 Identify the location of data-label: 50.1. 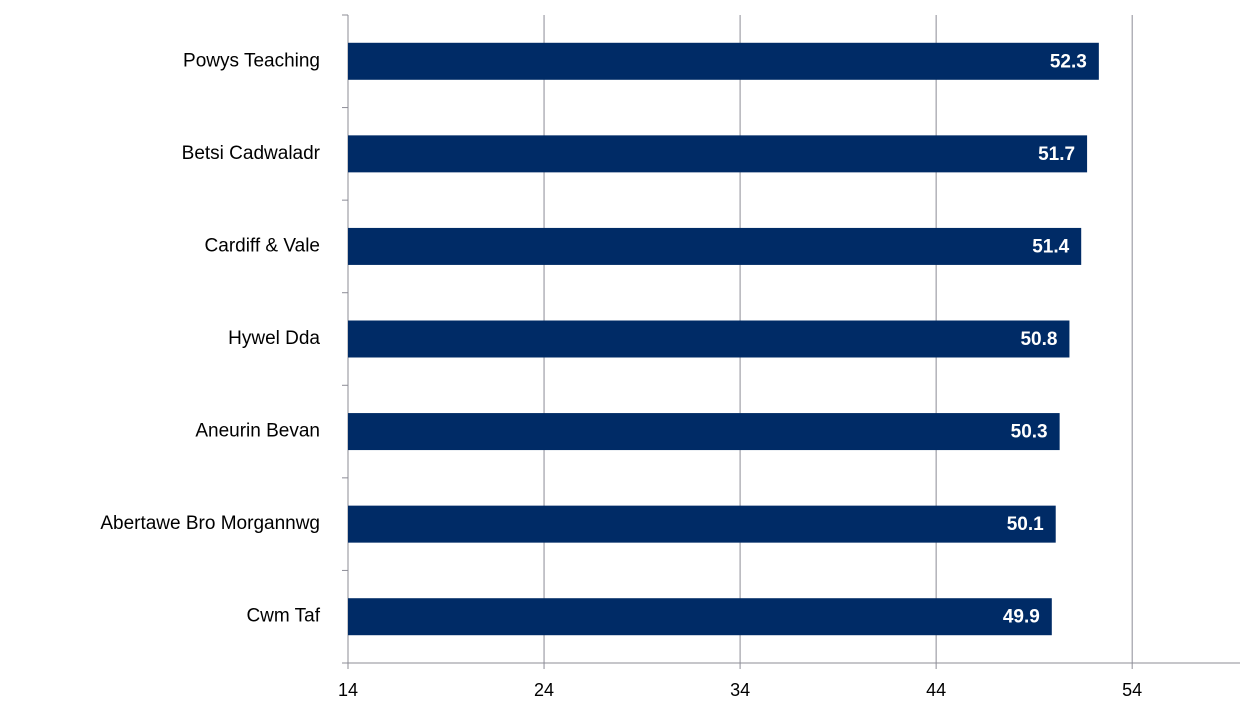
(1025, 524).